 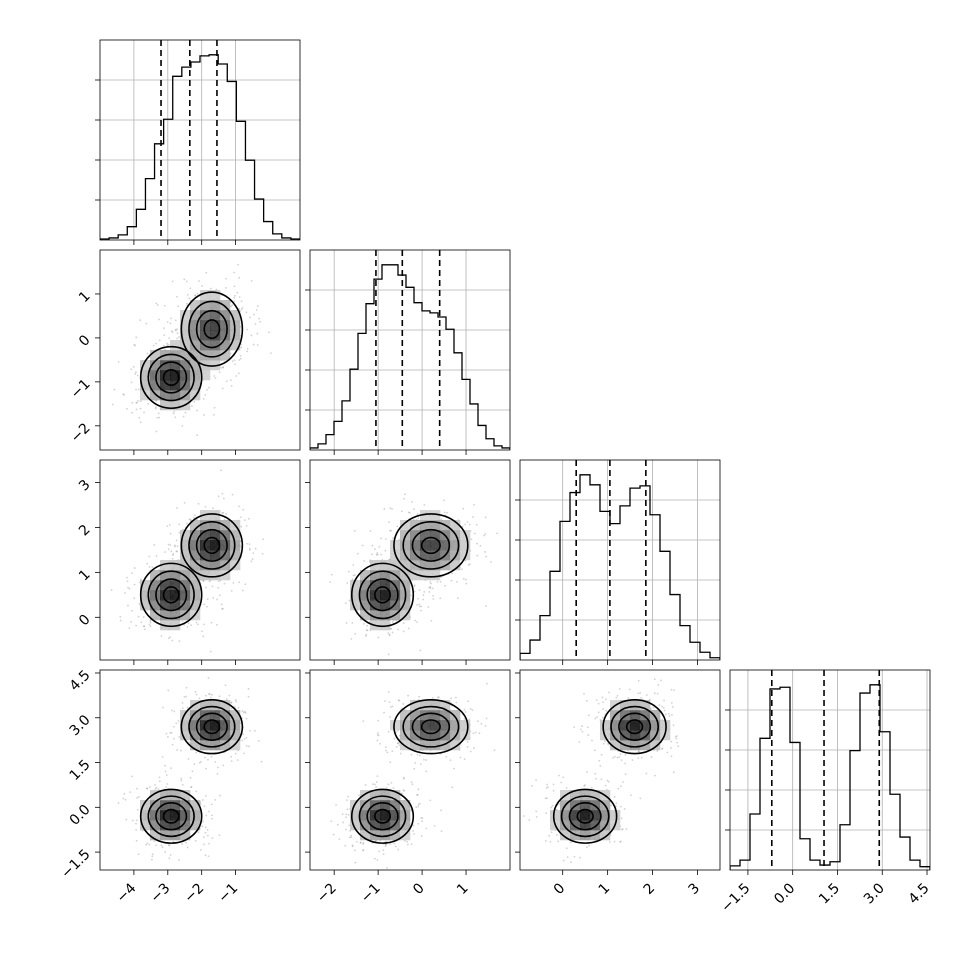 I want to click on y-tick-label: 0.0, so click(x=80, y=815).